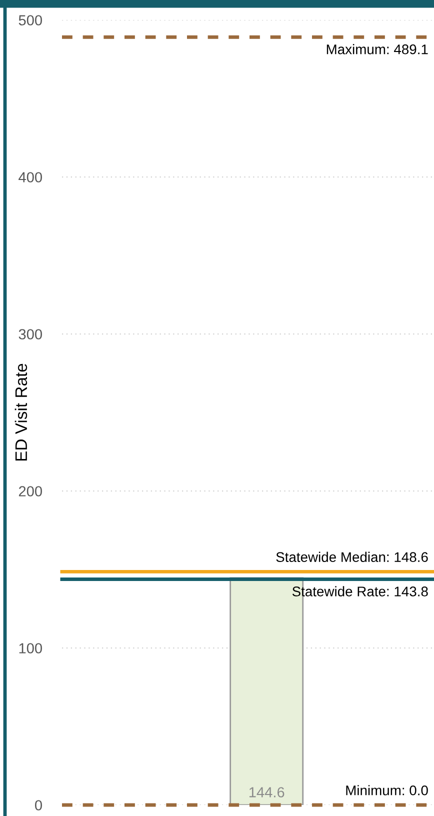 This screenshot has height=816, width=434. Describe the element at coordinates (30, 334) in the screenshot. I see `y-tick-label: 300` at that location.